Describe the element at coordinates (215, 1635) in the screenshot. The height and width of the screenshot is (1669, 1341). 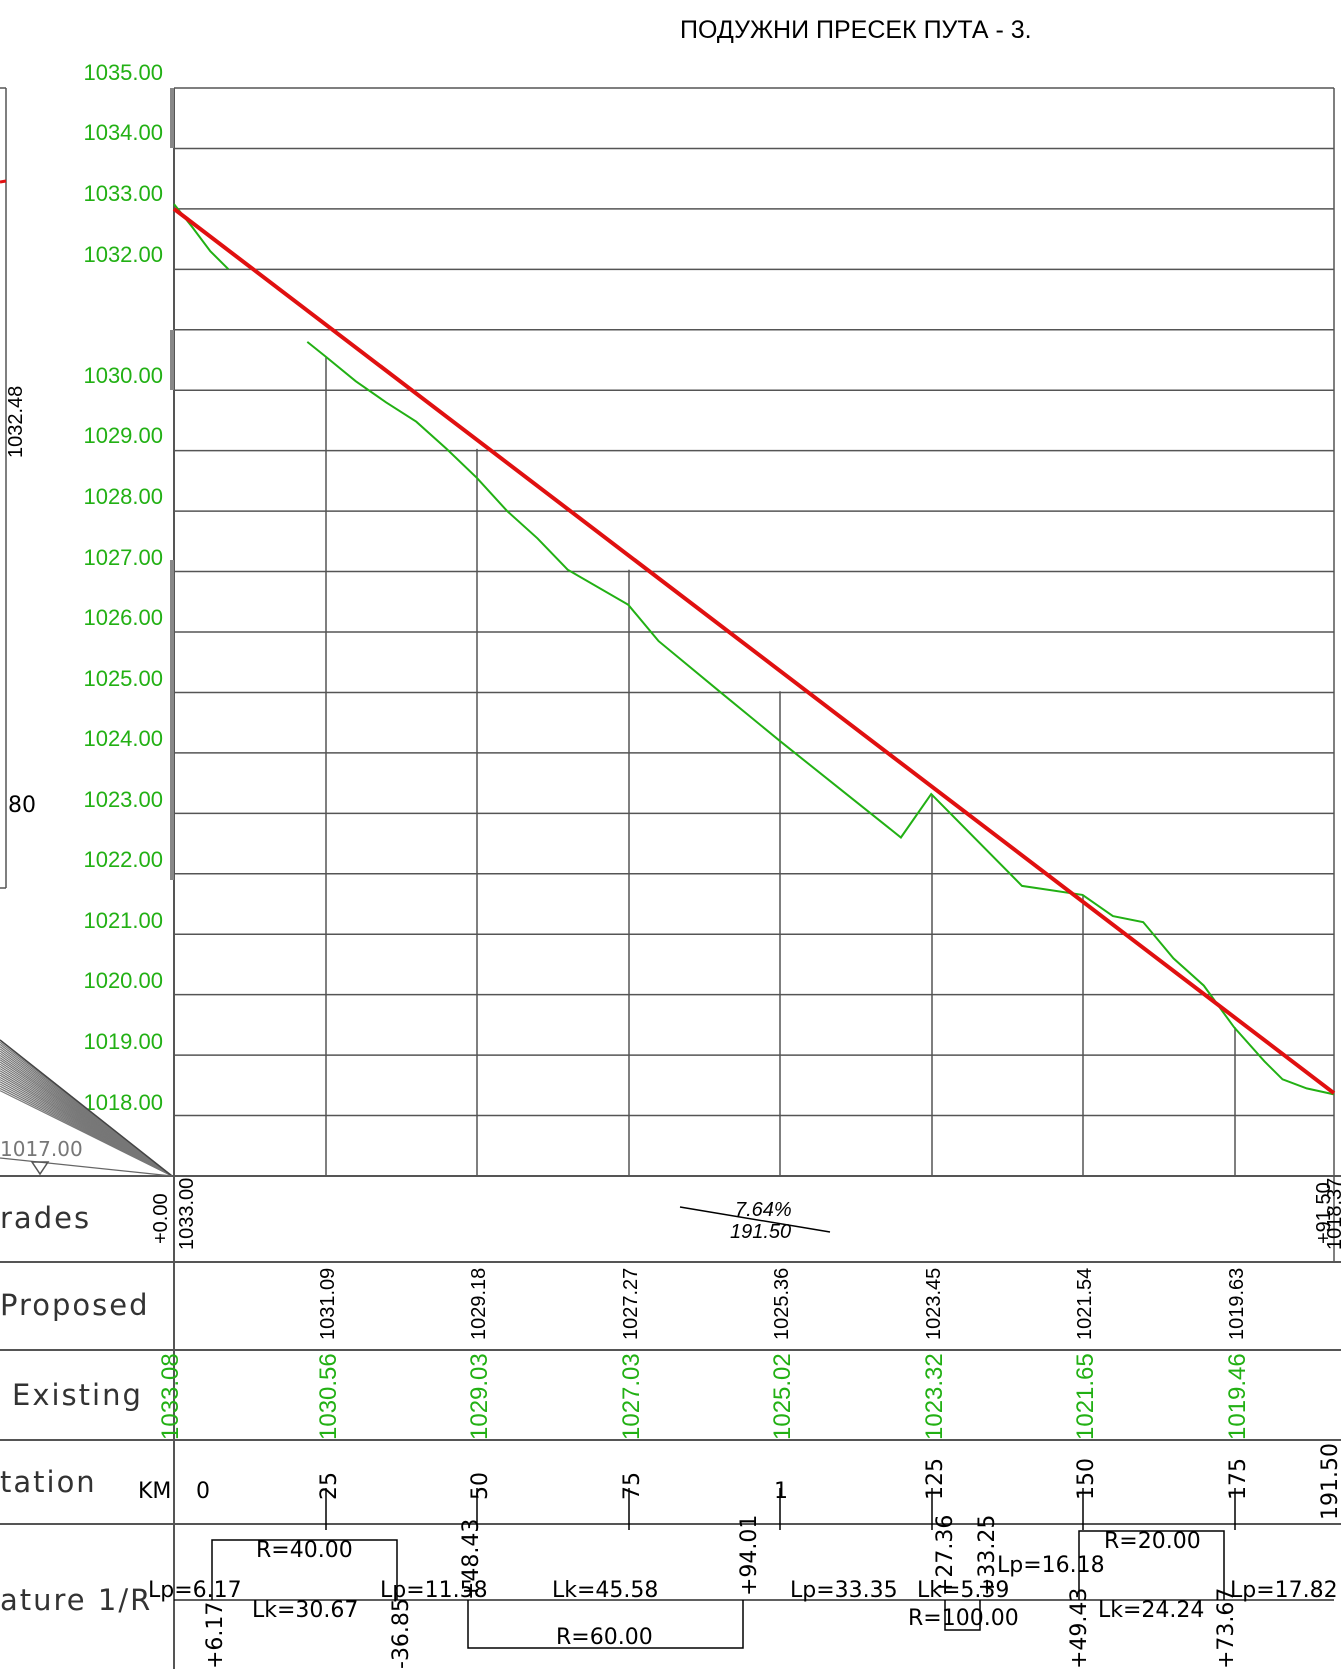
I see `curve-text: +6.17` at that location.